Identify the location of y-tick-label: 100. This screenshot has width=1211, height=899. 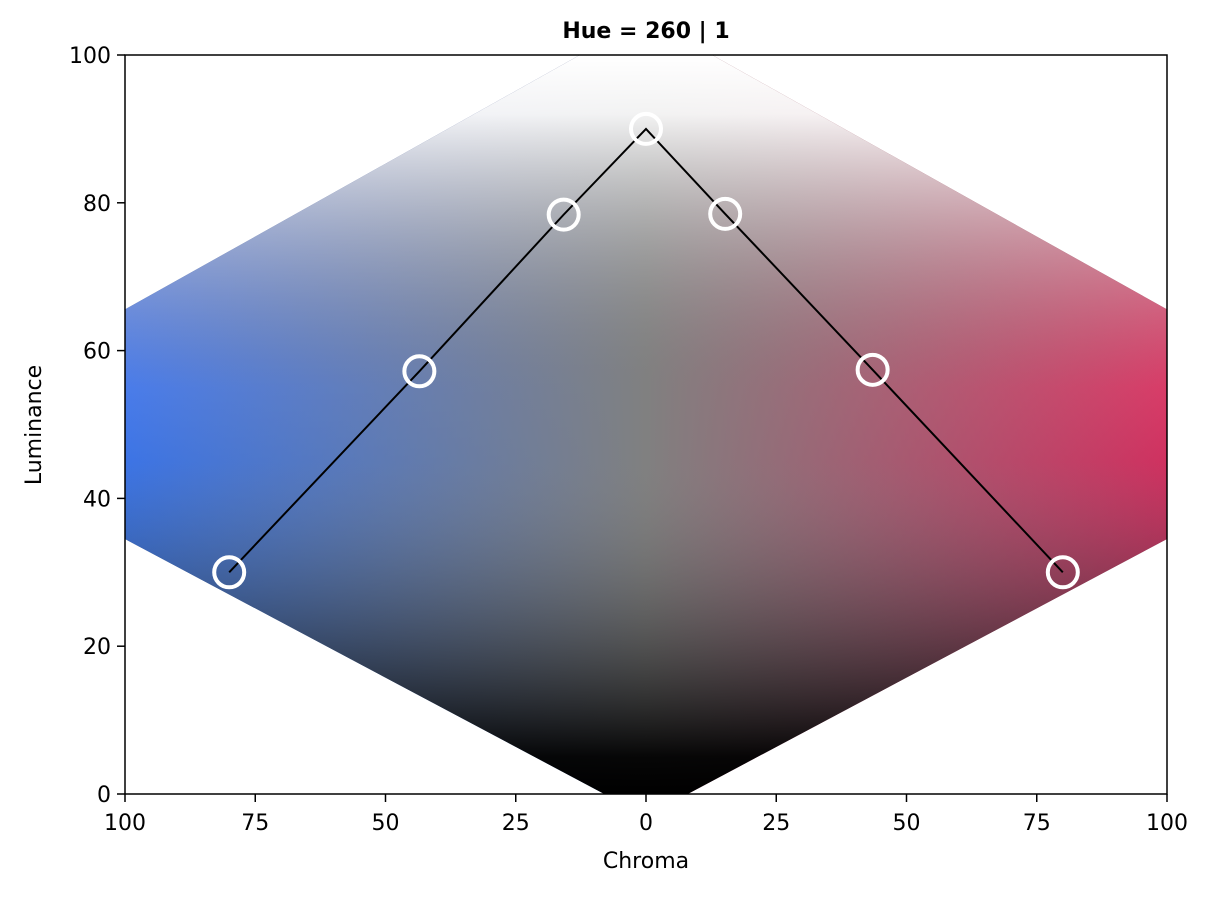
(90, 56).